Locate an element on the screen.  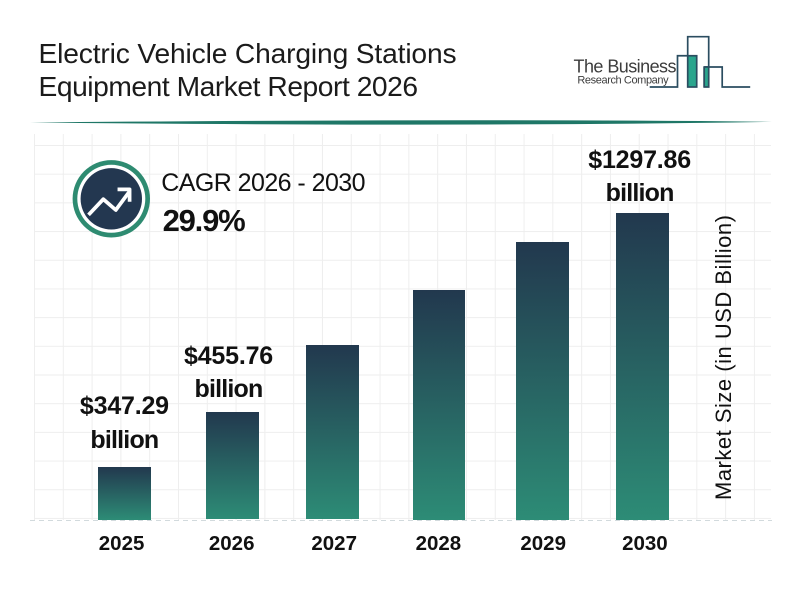
svg-text: The Business is located at coordinates (625, 67).